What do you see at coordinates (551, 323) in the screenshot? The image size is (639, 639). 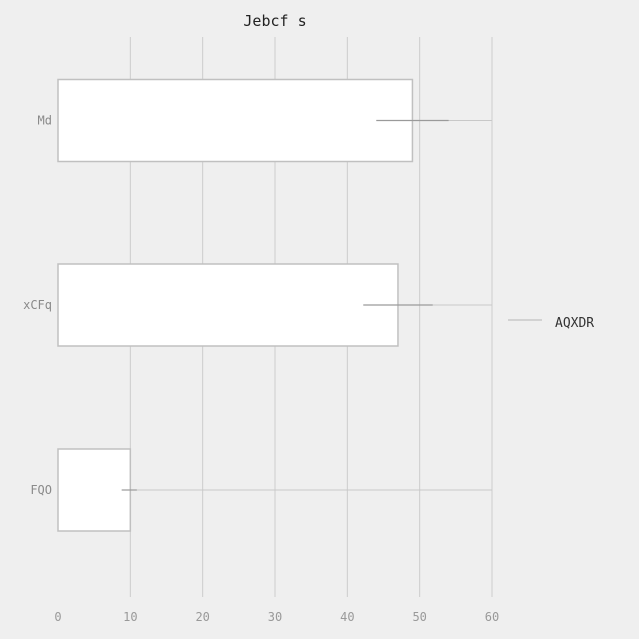 I see `legend: AQXDR` at bounding box center [551, 323].